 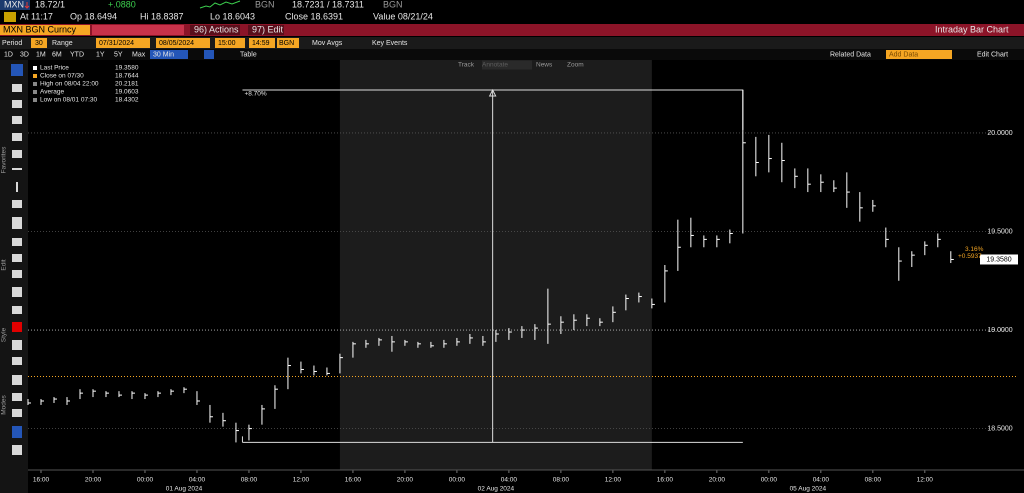 I want to click on side-label: Edit, so click(x=4, y=264).